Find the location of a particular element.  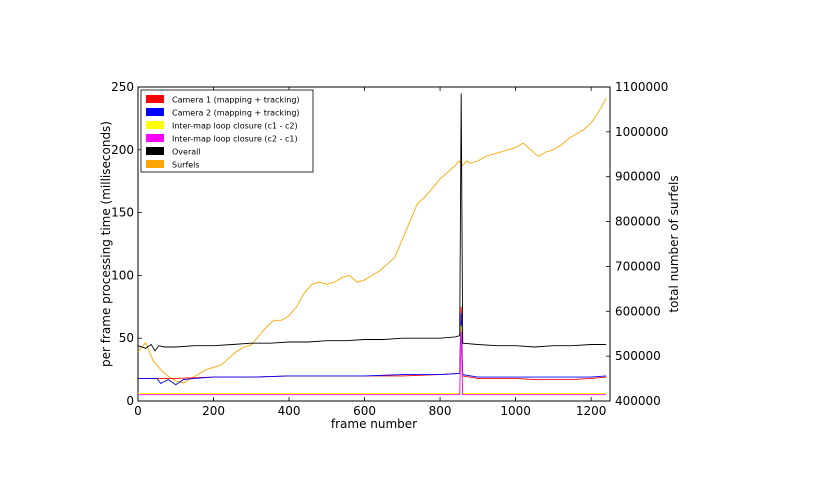

x-tick-label: 0 is located at coordinates (138, 411).